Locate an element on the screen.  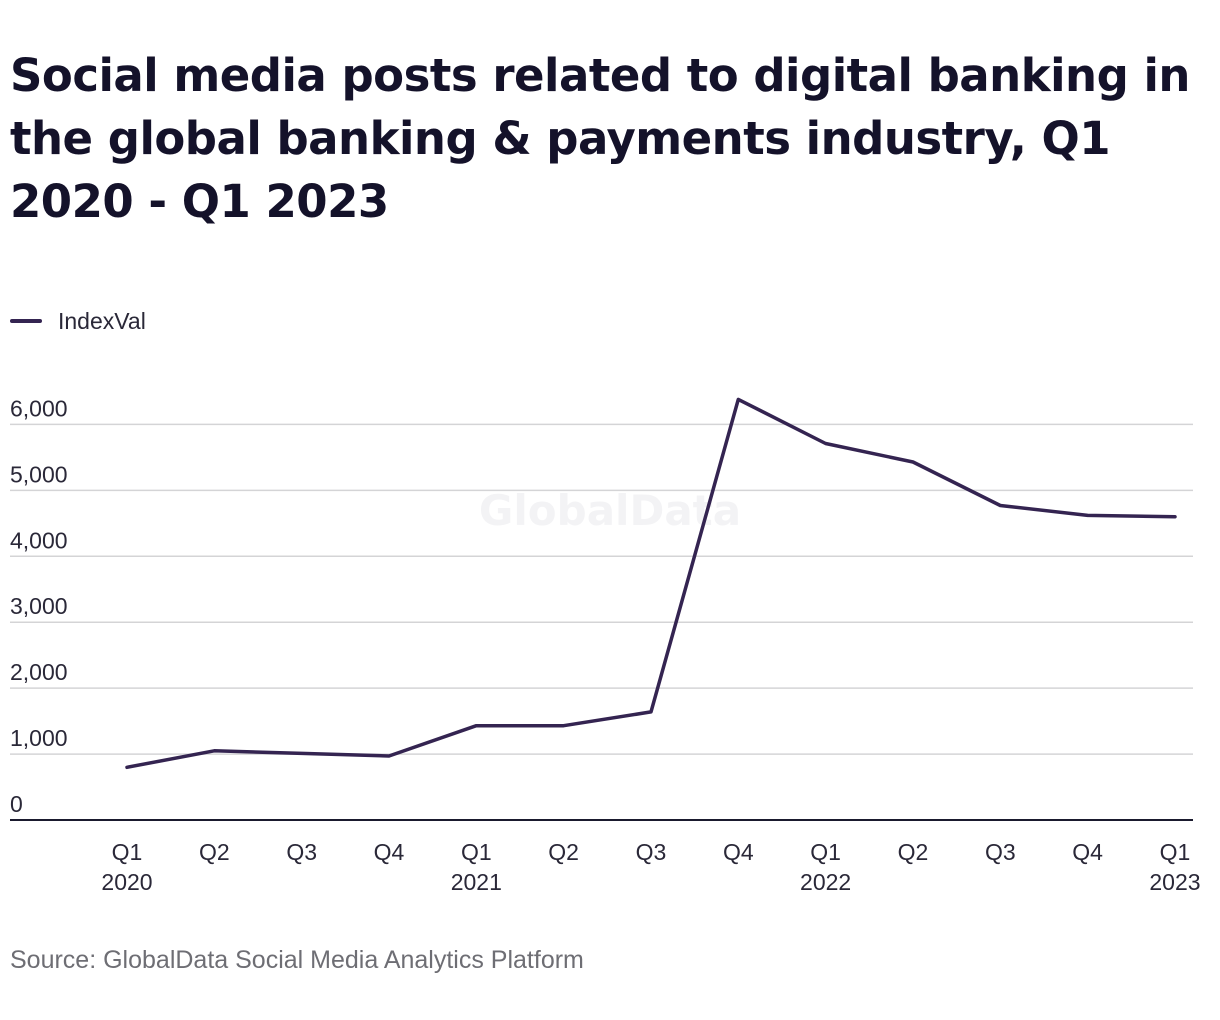
x-tick-label: Q1 2023 is located at coordinates (1174, 867).